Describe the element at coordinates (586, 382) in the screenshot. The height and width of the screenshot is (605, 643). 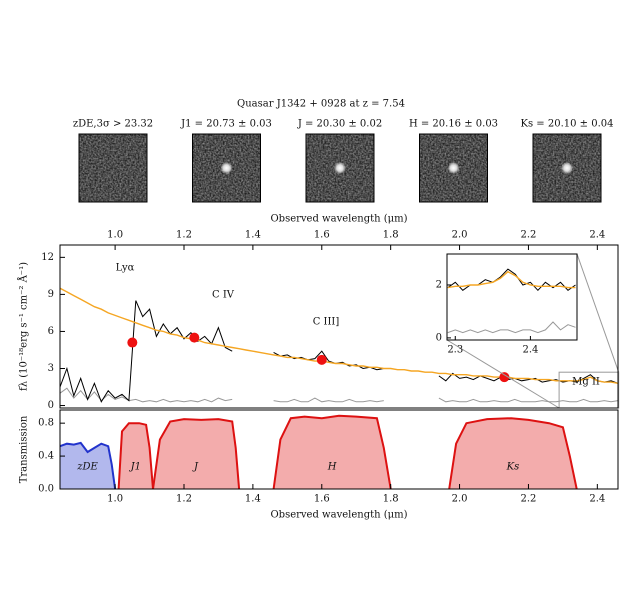
I see `line-annotation: Mg II` at that location.